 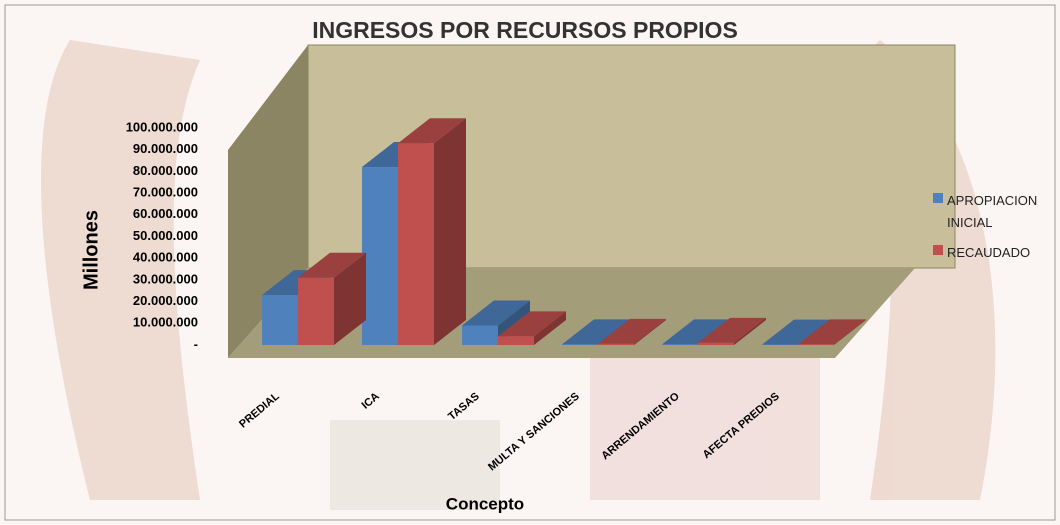 What do you see at coordinates (525, 30) in the screenshot?
I see `chart-title: INGRESOS POR RECURSOS PROPIOS` at bounding box center [525, 30].